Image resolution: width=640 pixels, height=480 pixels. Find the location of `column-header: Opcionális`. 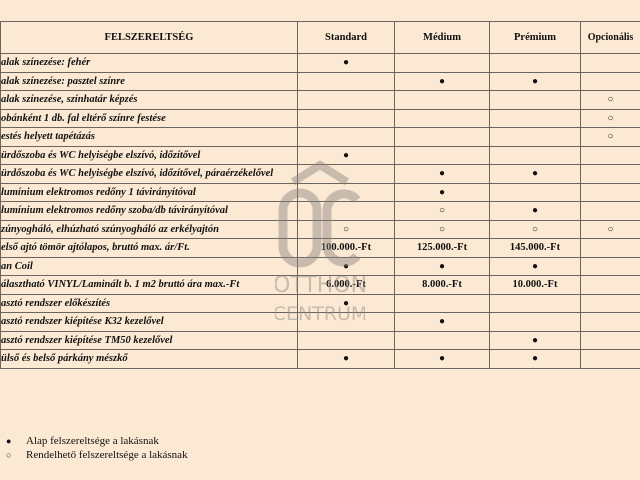

column-header: Opcionális is located at coordinates (610, 37).